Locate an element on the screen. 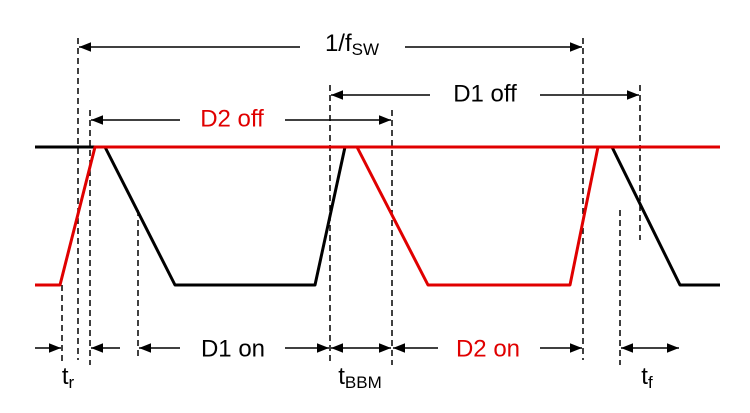  d1-on-label: D1 on is located at coordinates (233, 348).